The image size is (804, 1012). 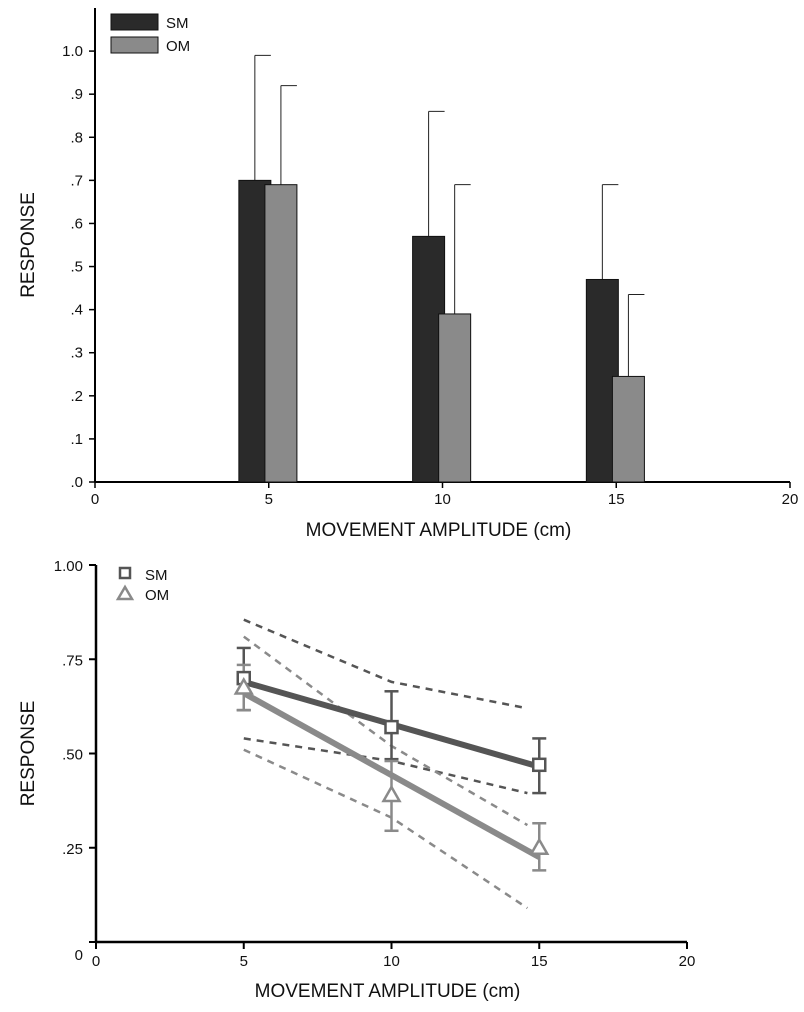 I want to click on y-tick-label: 0, so click(x=79, y=955).